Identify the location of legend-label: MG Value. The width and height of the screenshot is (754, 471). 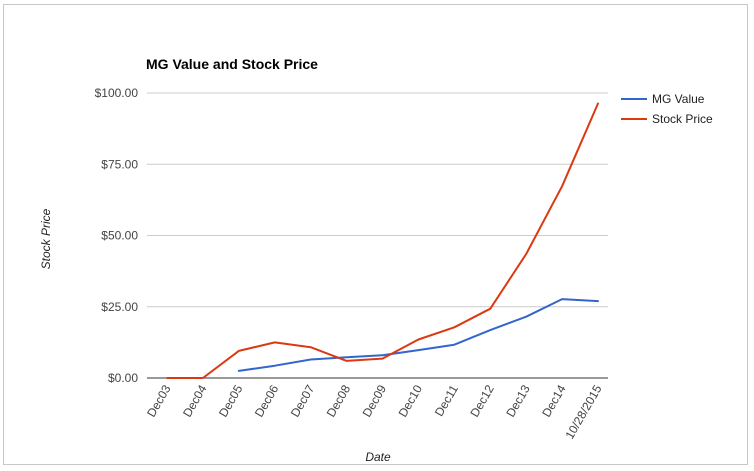
(678, 99).